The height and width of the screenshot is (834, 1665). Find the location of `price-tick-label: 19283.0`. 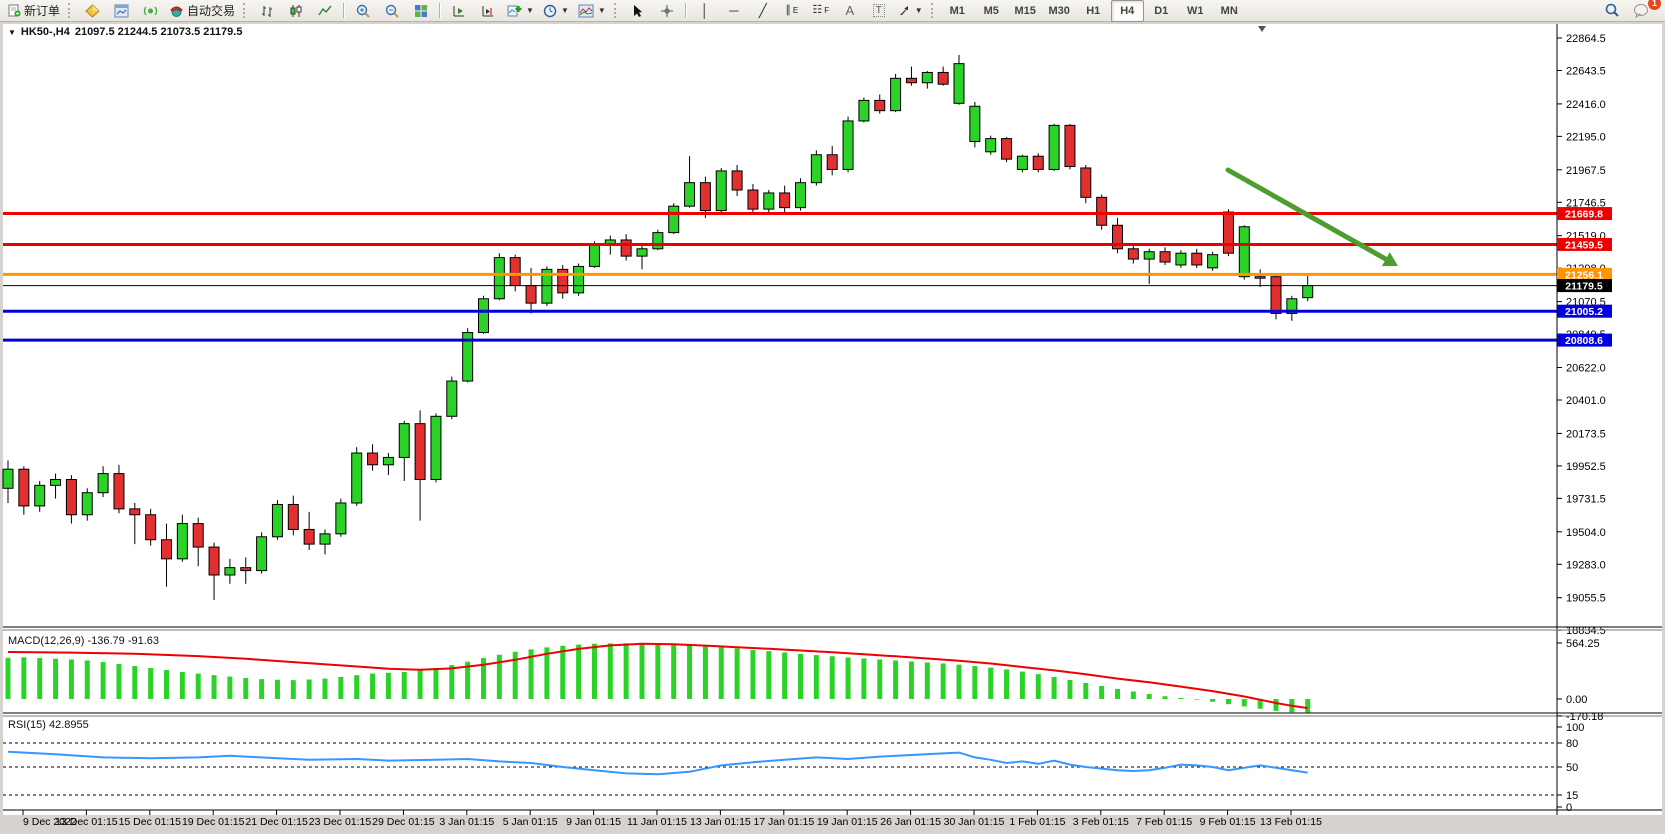

price-tick-label: 19283.0 is located at coordinates (1586, 565).